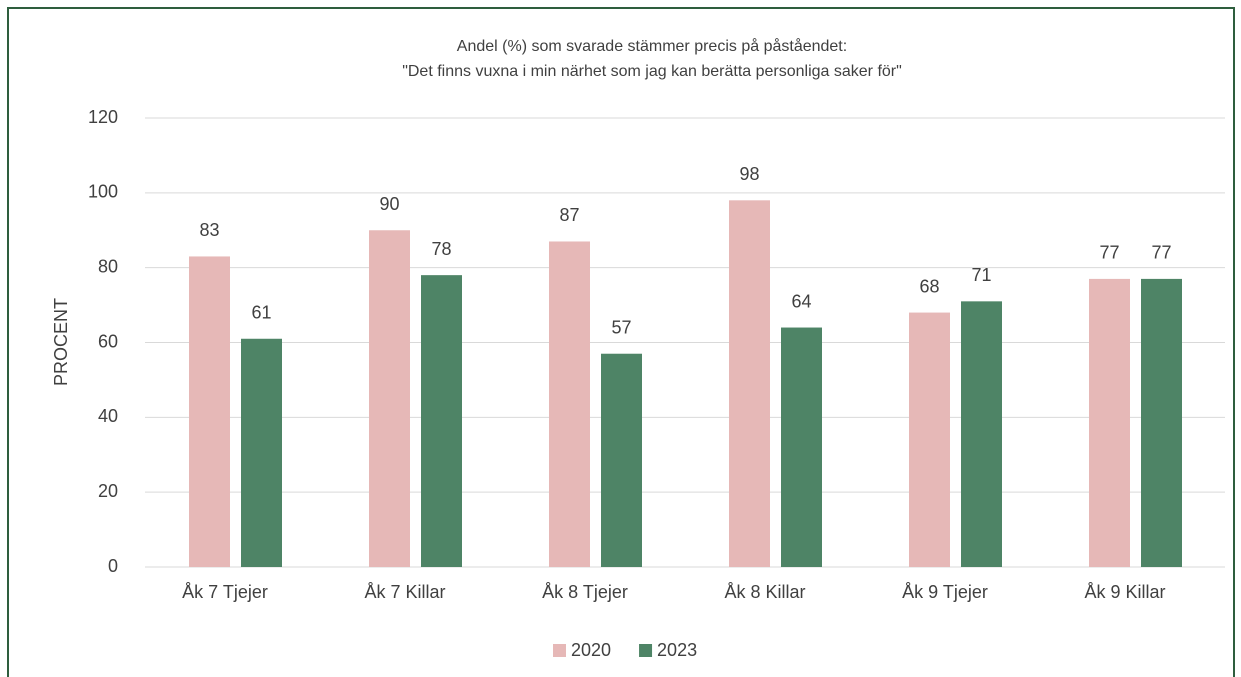 Image resolution: width=1241 pixels, height=677 pixels. What do you see at coordinates (591, 650) in the screenshot?
I see `legend-label: 2020` at bounding box center [591, 650].